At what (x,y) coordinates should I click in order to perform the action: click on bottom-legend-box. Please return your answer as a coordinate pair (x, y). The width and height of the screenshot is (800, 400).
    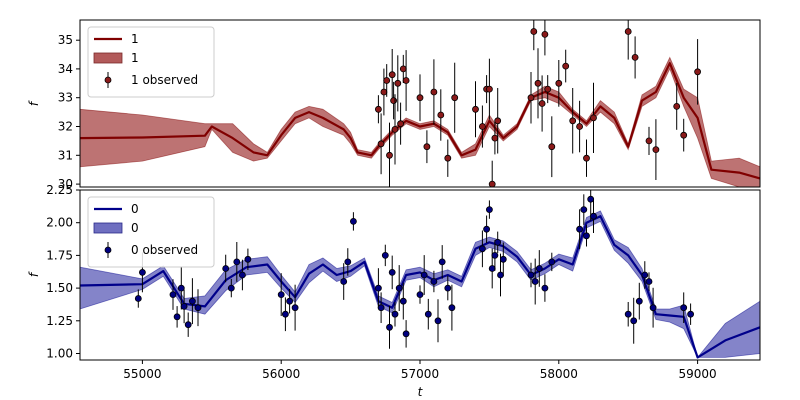
    Looking at the image, I should click on (151, 232).